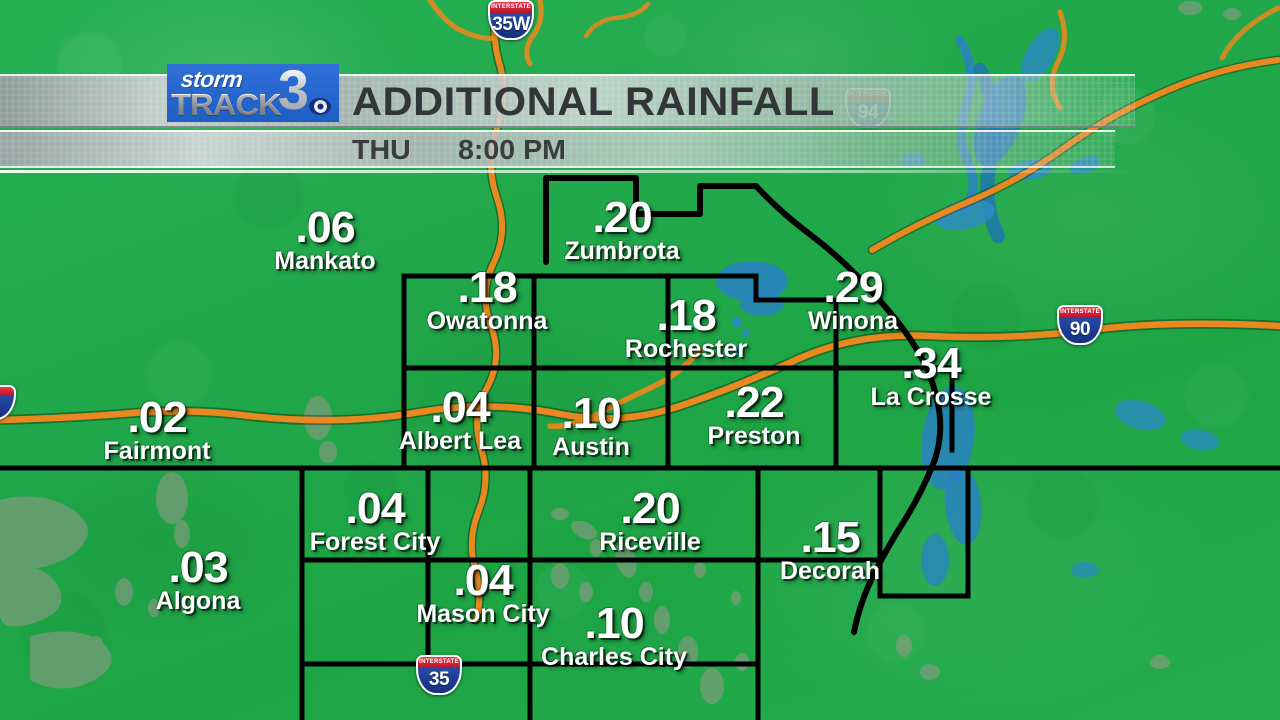 This screenshot has width=1280, height=720. I want to click on shield-number, so click(8, 406).